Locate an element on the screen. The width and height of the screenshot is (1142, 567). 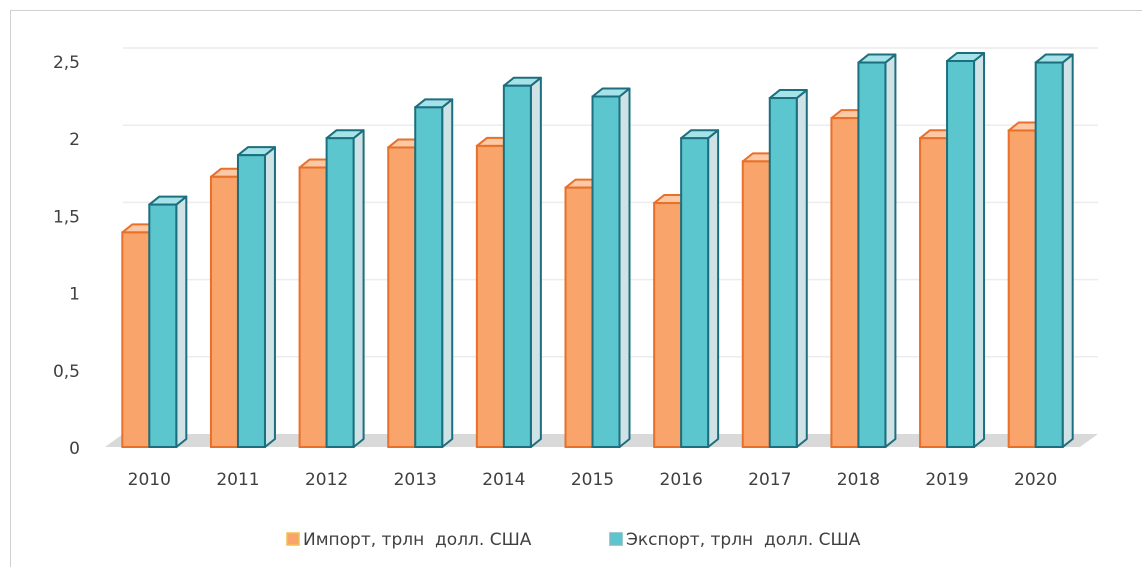
y-tick-label: 1 is located at coordinates (74, 295).